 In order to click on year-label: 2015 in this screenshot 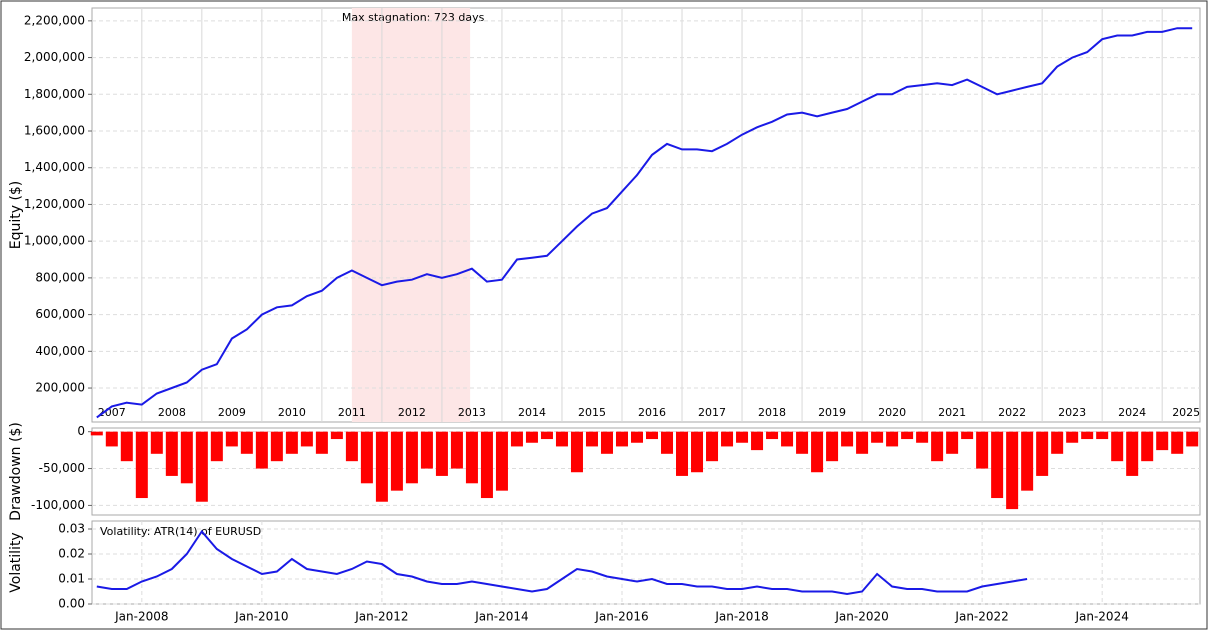, I will do `click(592, 412)`.